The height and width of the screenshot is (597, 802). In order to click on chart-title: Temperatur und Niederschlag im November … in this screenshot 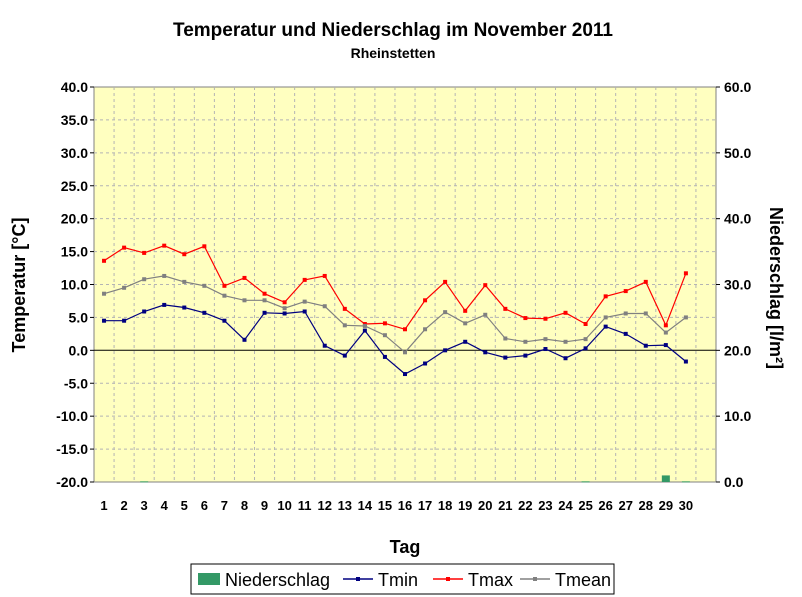, I will do `click(393, 30)`.